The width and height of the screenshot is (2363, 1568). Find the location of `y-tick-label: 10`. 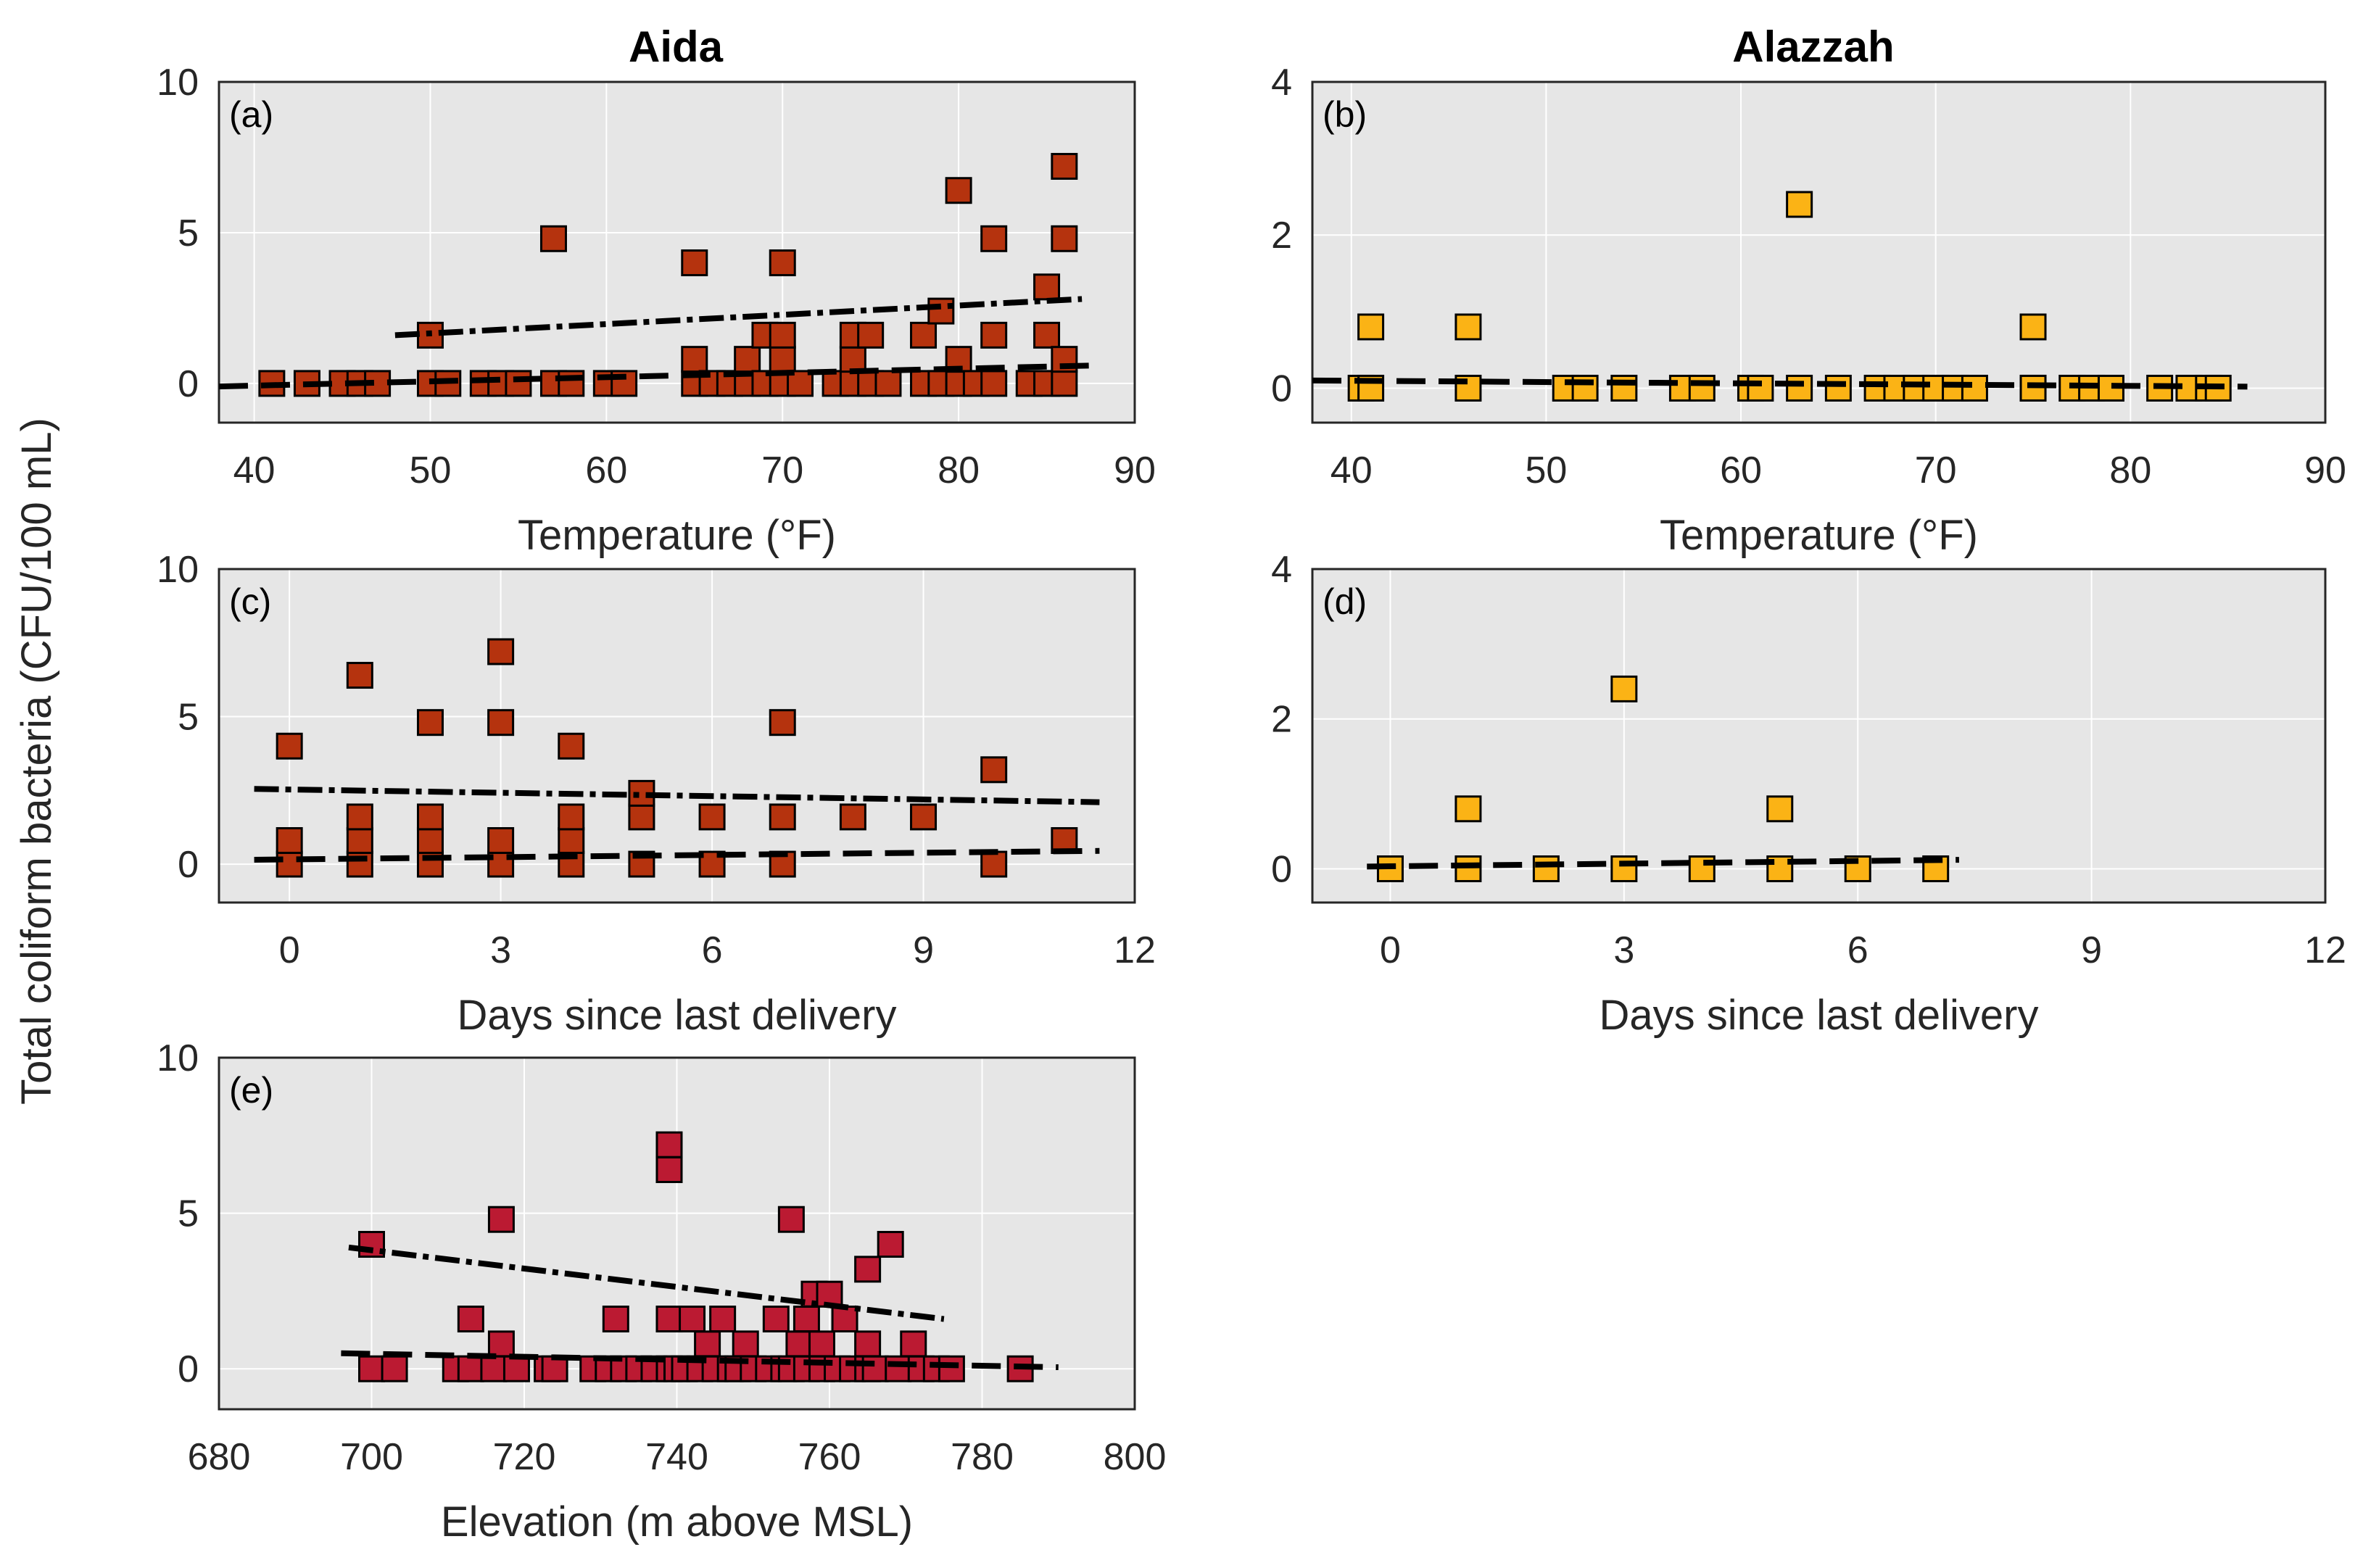

y-tick-label: 10 is located at coordinates (178, 83).